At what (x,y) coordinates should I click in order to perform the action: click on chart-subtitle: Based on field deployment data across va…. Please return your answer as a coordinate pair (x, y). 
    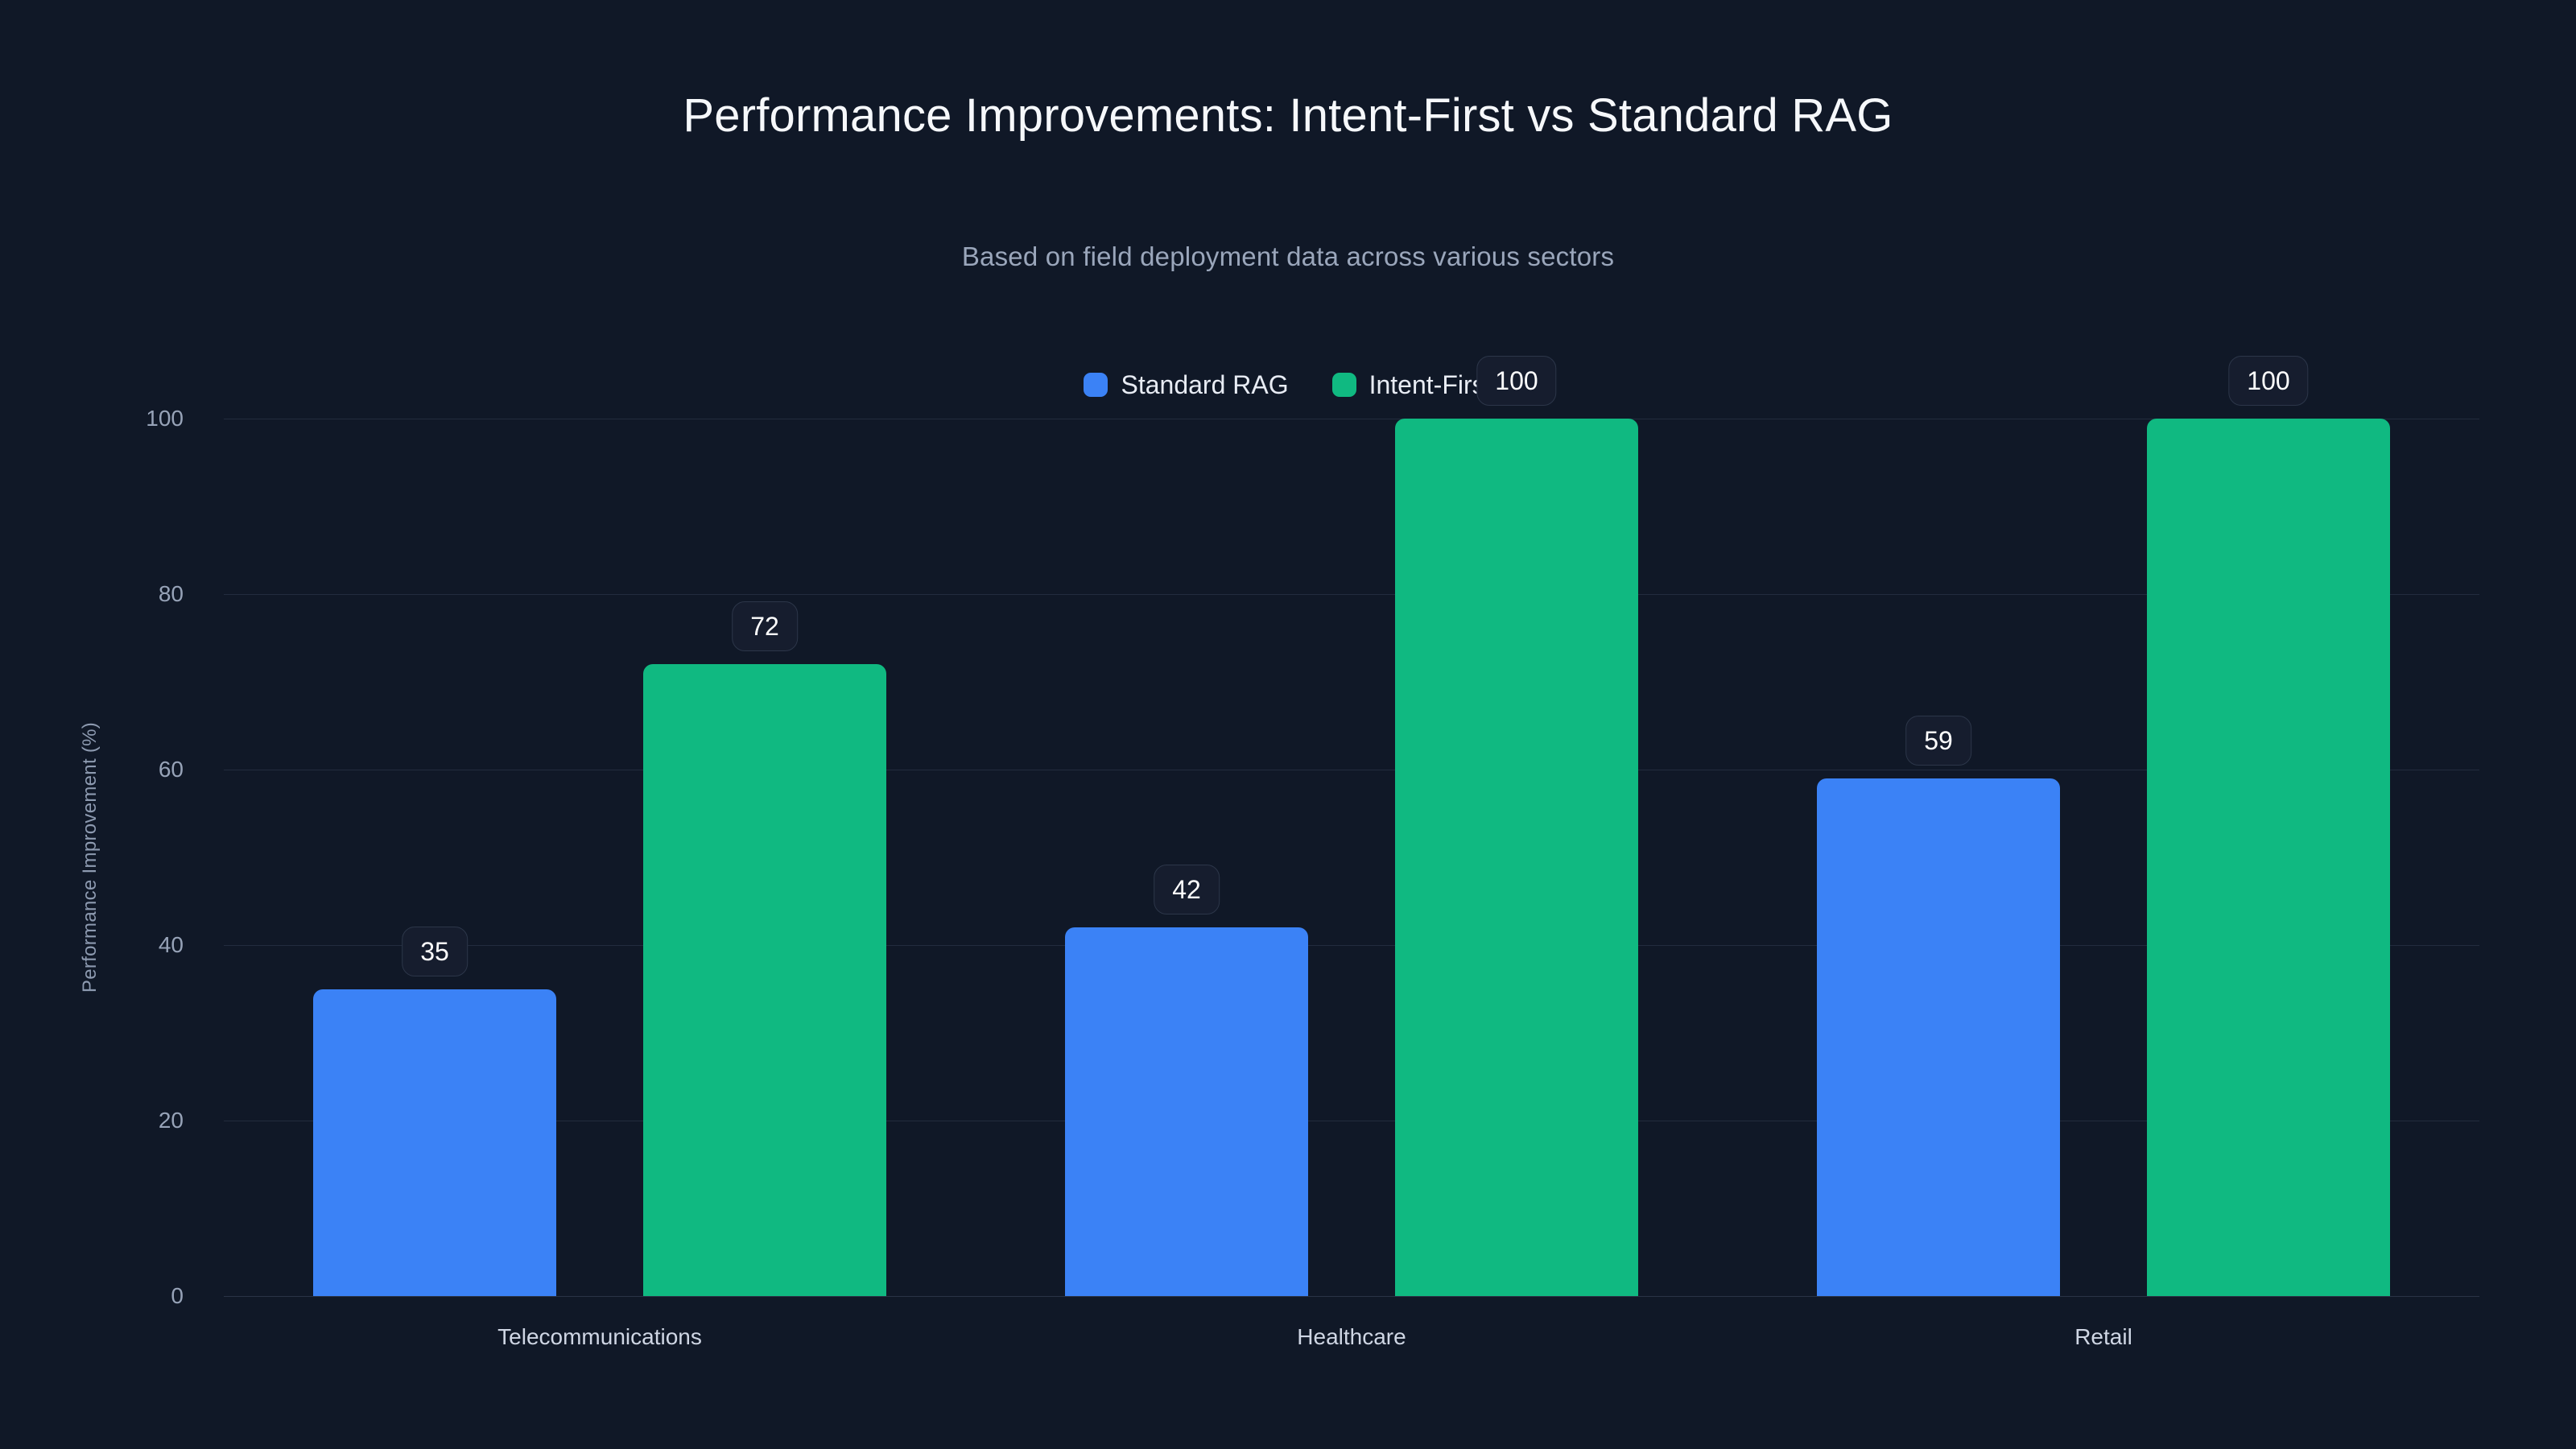
    Looking at the image, I should click on (1288, 256).